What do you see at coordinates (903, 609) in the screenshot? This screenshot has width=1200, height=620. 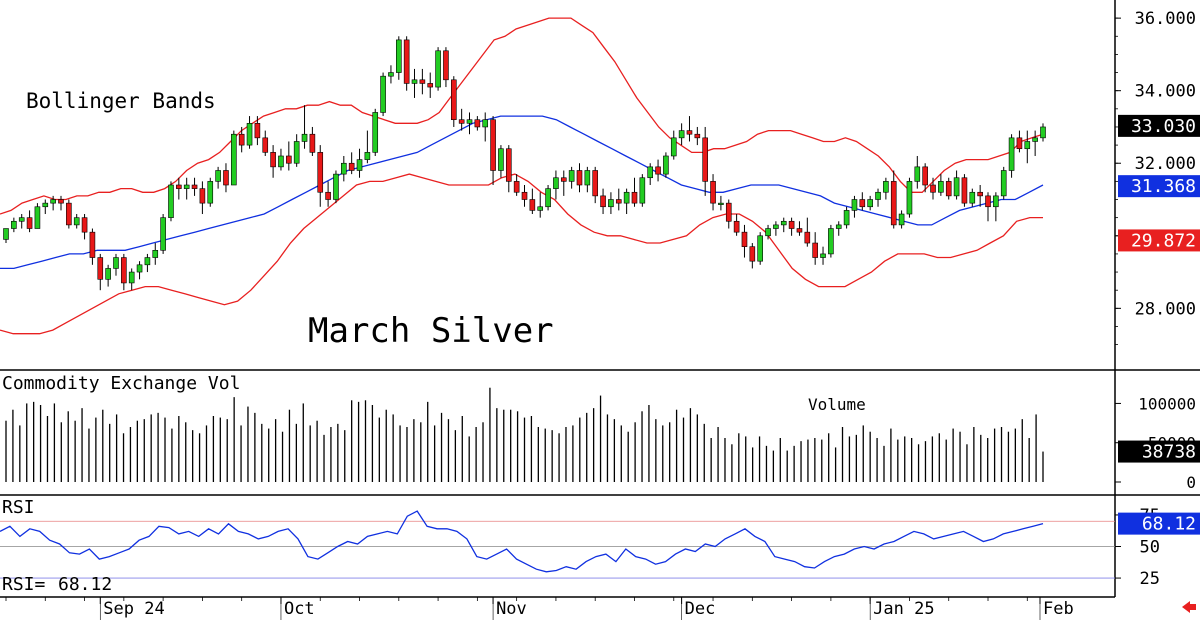 I see `month-label: Jan 25` at bounding box center [903, 609].